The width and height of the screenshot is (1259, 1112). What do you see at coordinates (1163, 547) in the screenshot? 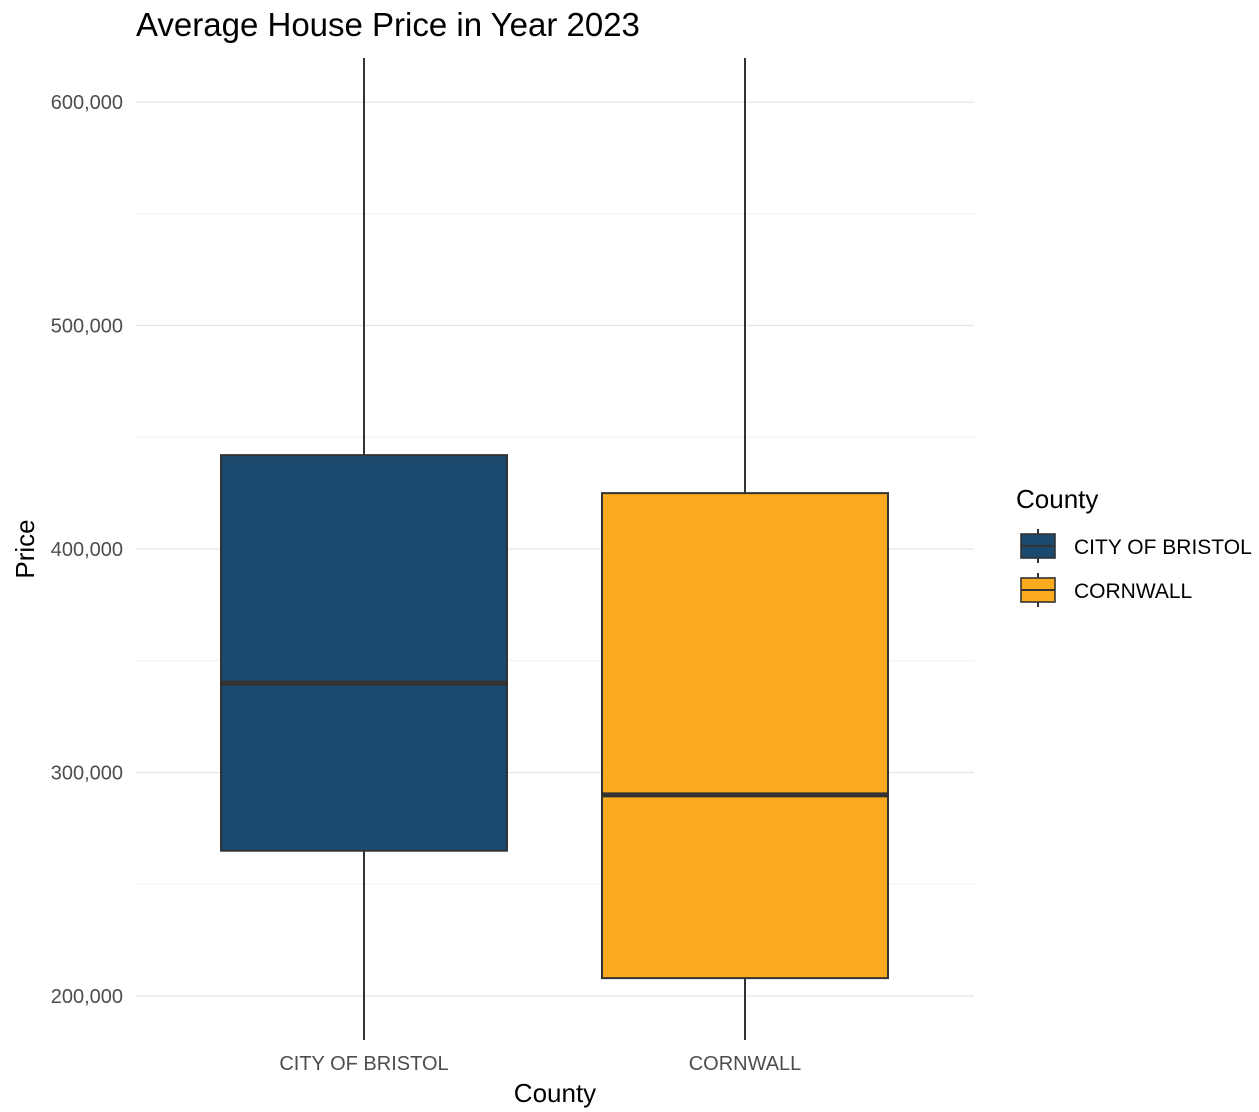
I see `legend-label: CITY OF BRISTOL` at bounding box center [1163, 547].